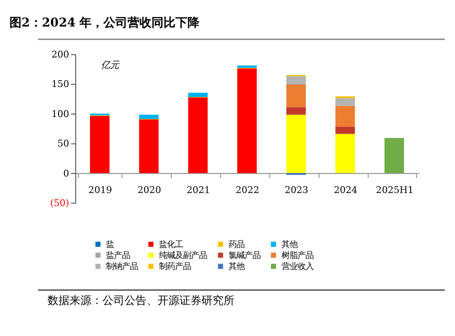 The height and width of the screenshot is (336, 455). I want to click on legend-label: 药品, so click(236, 244).